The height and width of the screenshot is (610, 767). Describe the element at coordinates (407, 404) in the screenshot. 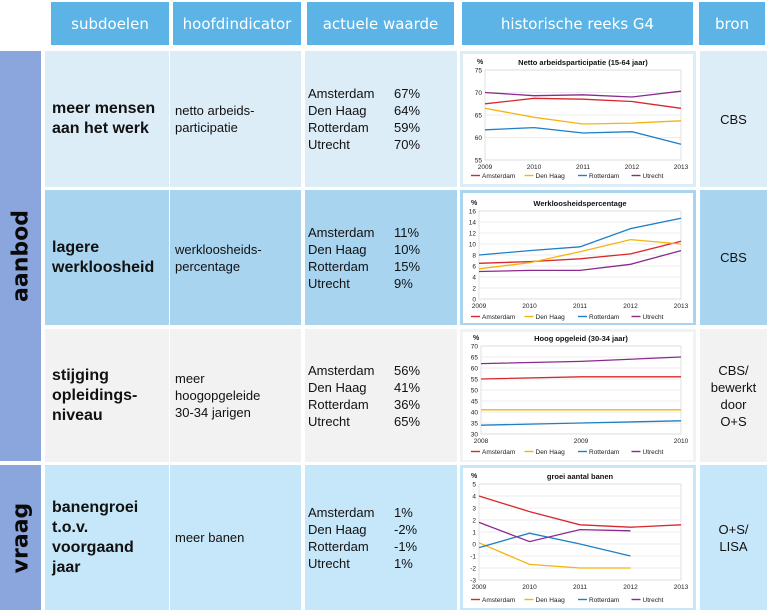

I see `row3-value: 36%` at that location.